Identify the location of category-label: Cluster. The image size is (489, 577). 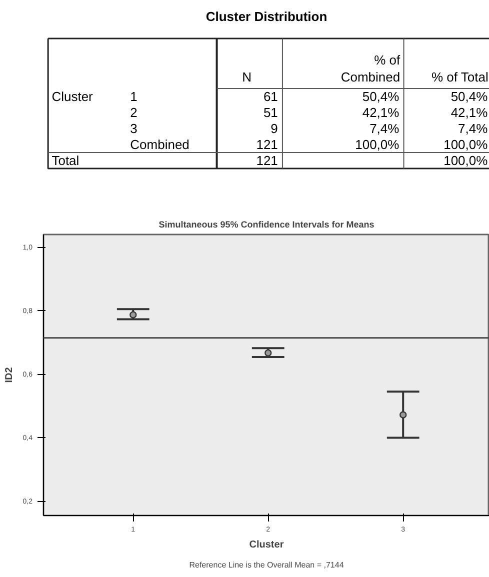
(72, 96).